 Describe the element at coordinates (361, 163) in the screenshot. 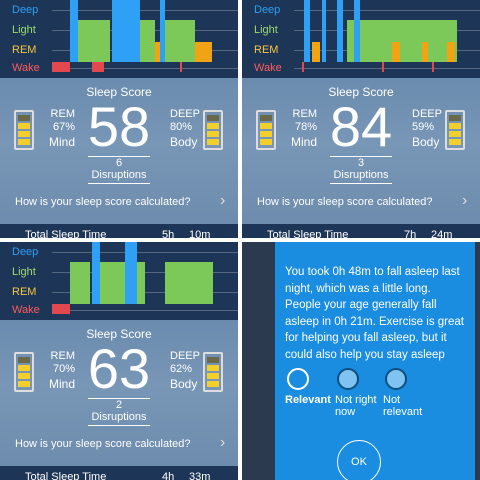

I see `disruption-count: 3` at that location.